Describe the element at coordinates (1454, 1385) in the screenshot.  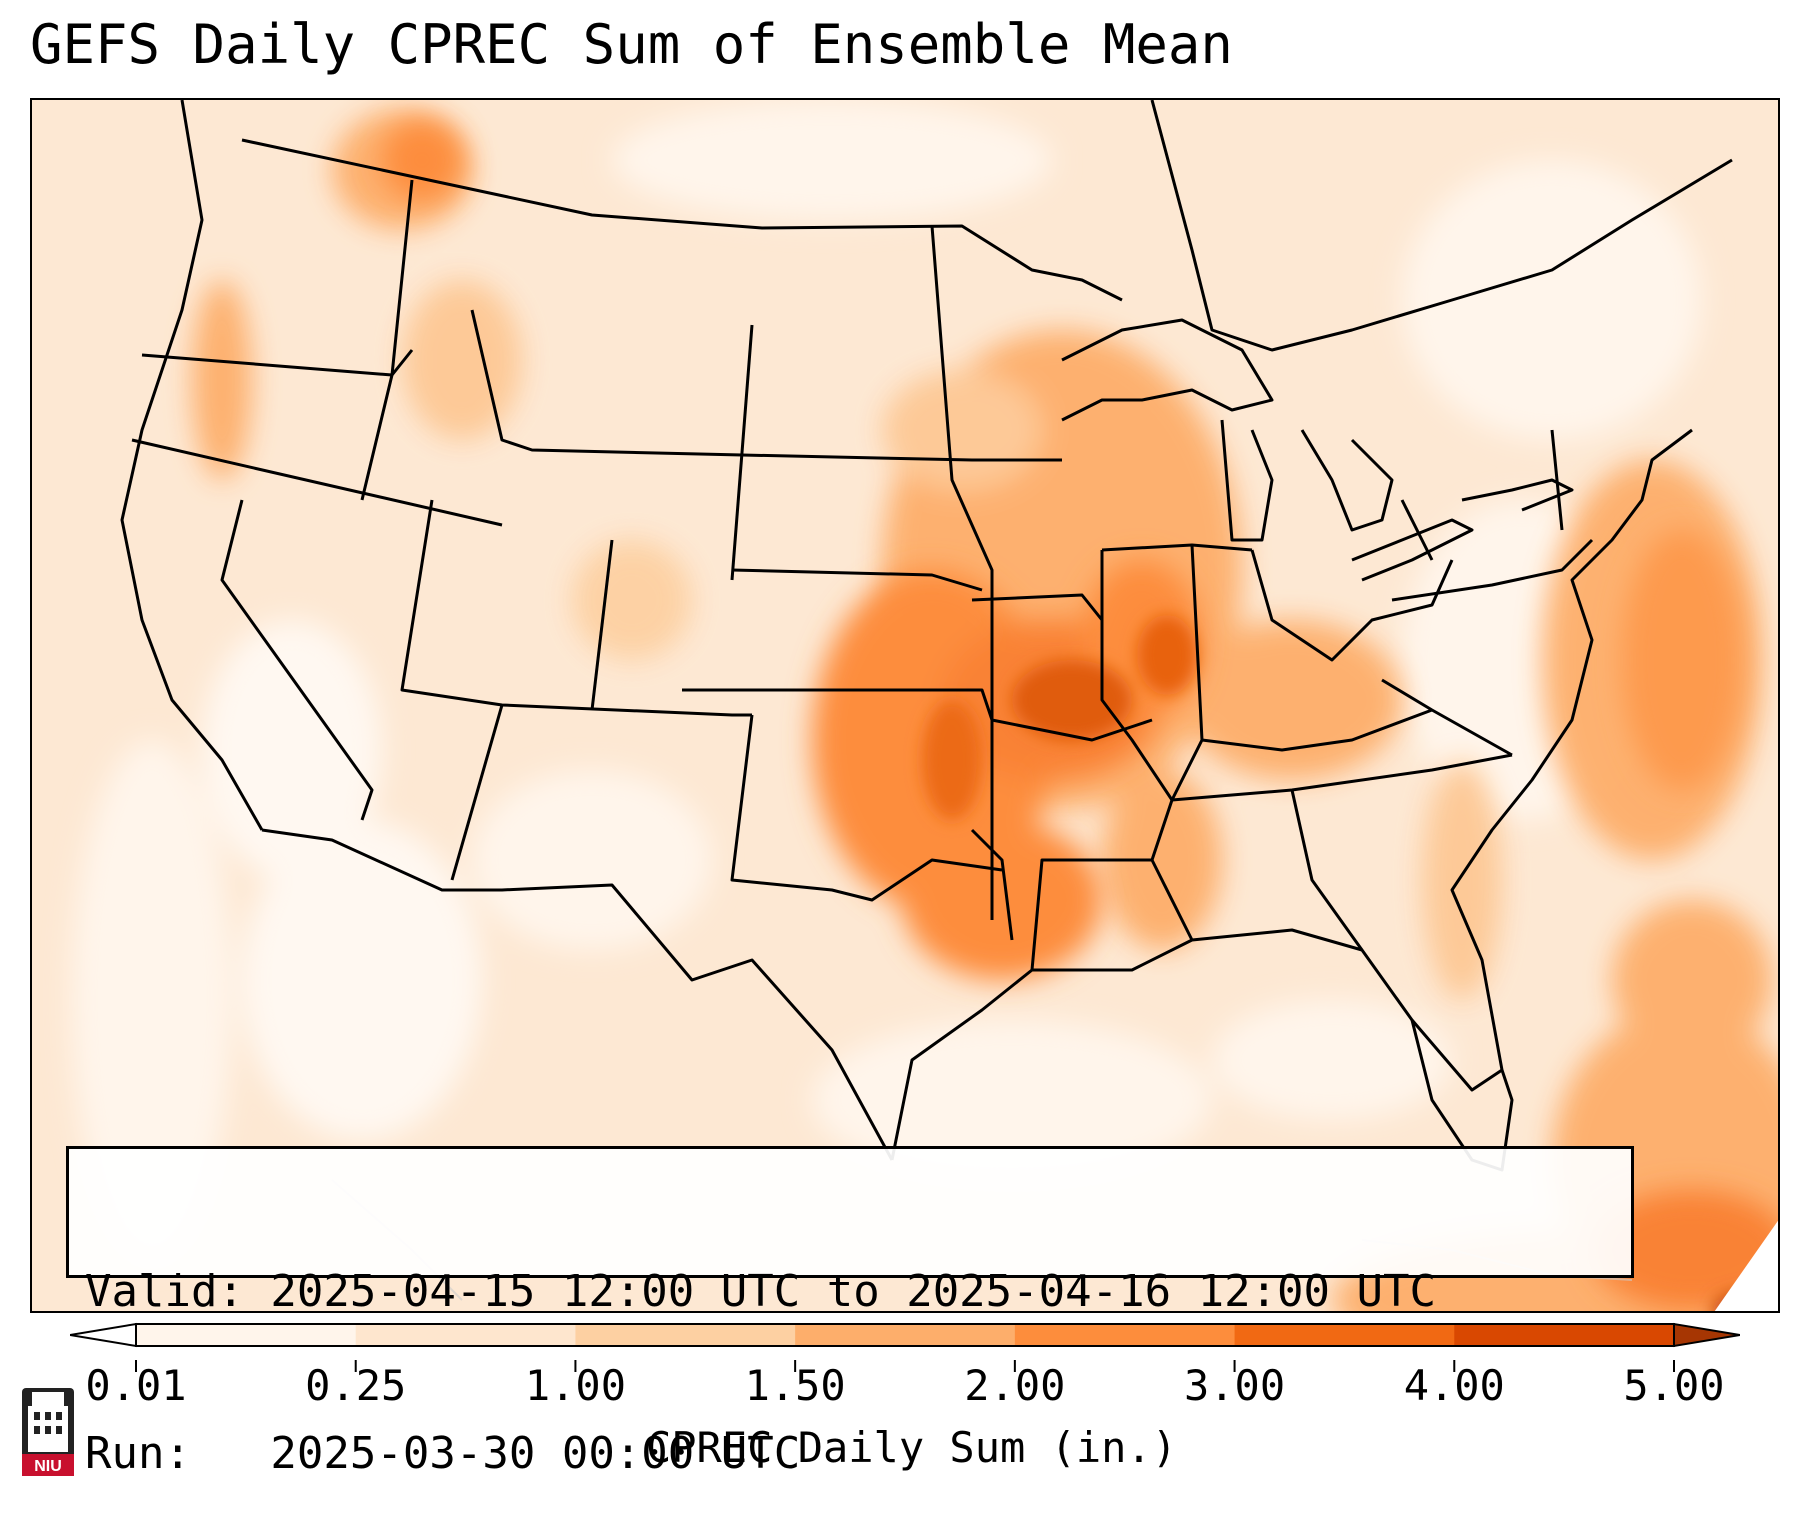
I see `colorbar-tick-label: 4.00` at that location.